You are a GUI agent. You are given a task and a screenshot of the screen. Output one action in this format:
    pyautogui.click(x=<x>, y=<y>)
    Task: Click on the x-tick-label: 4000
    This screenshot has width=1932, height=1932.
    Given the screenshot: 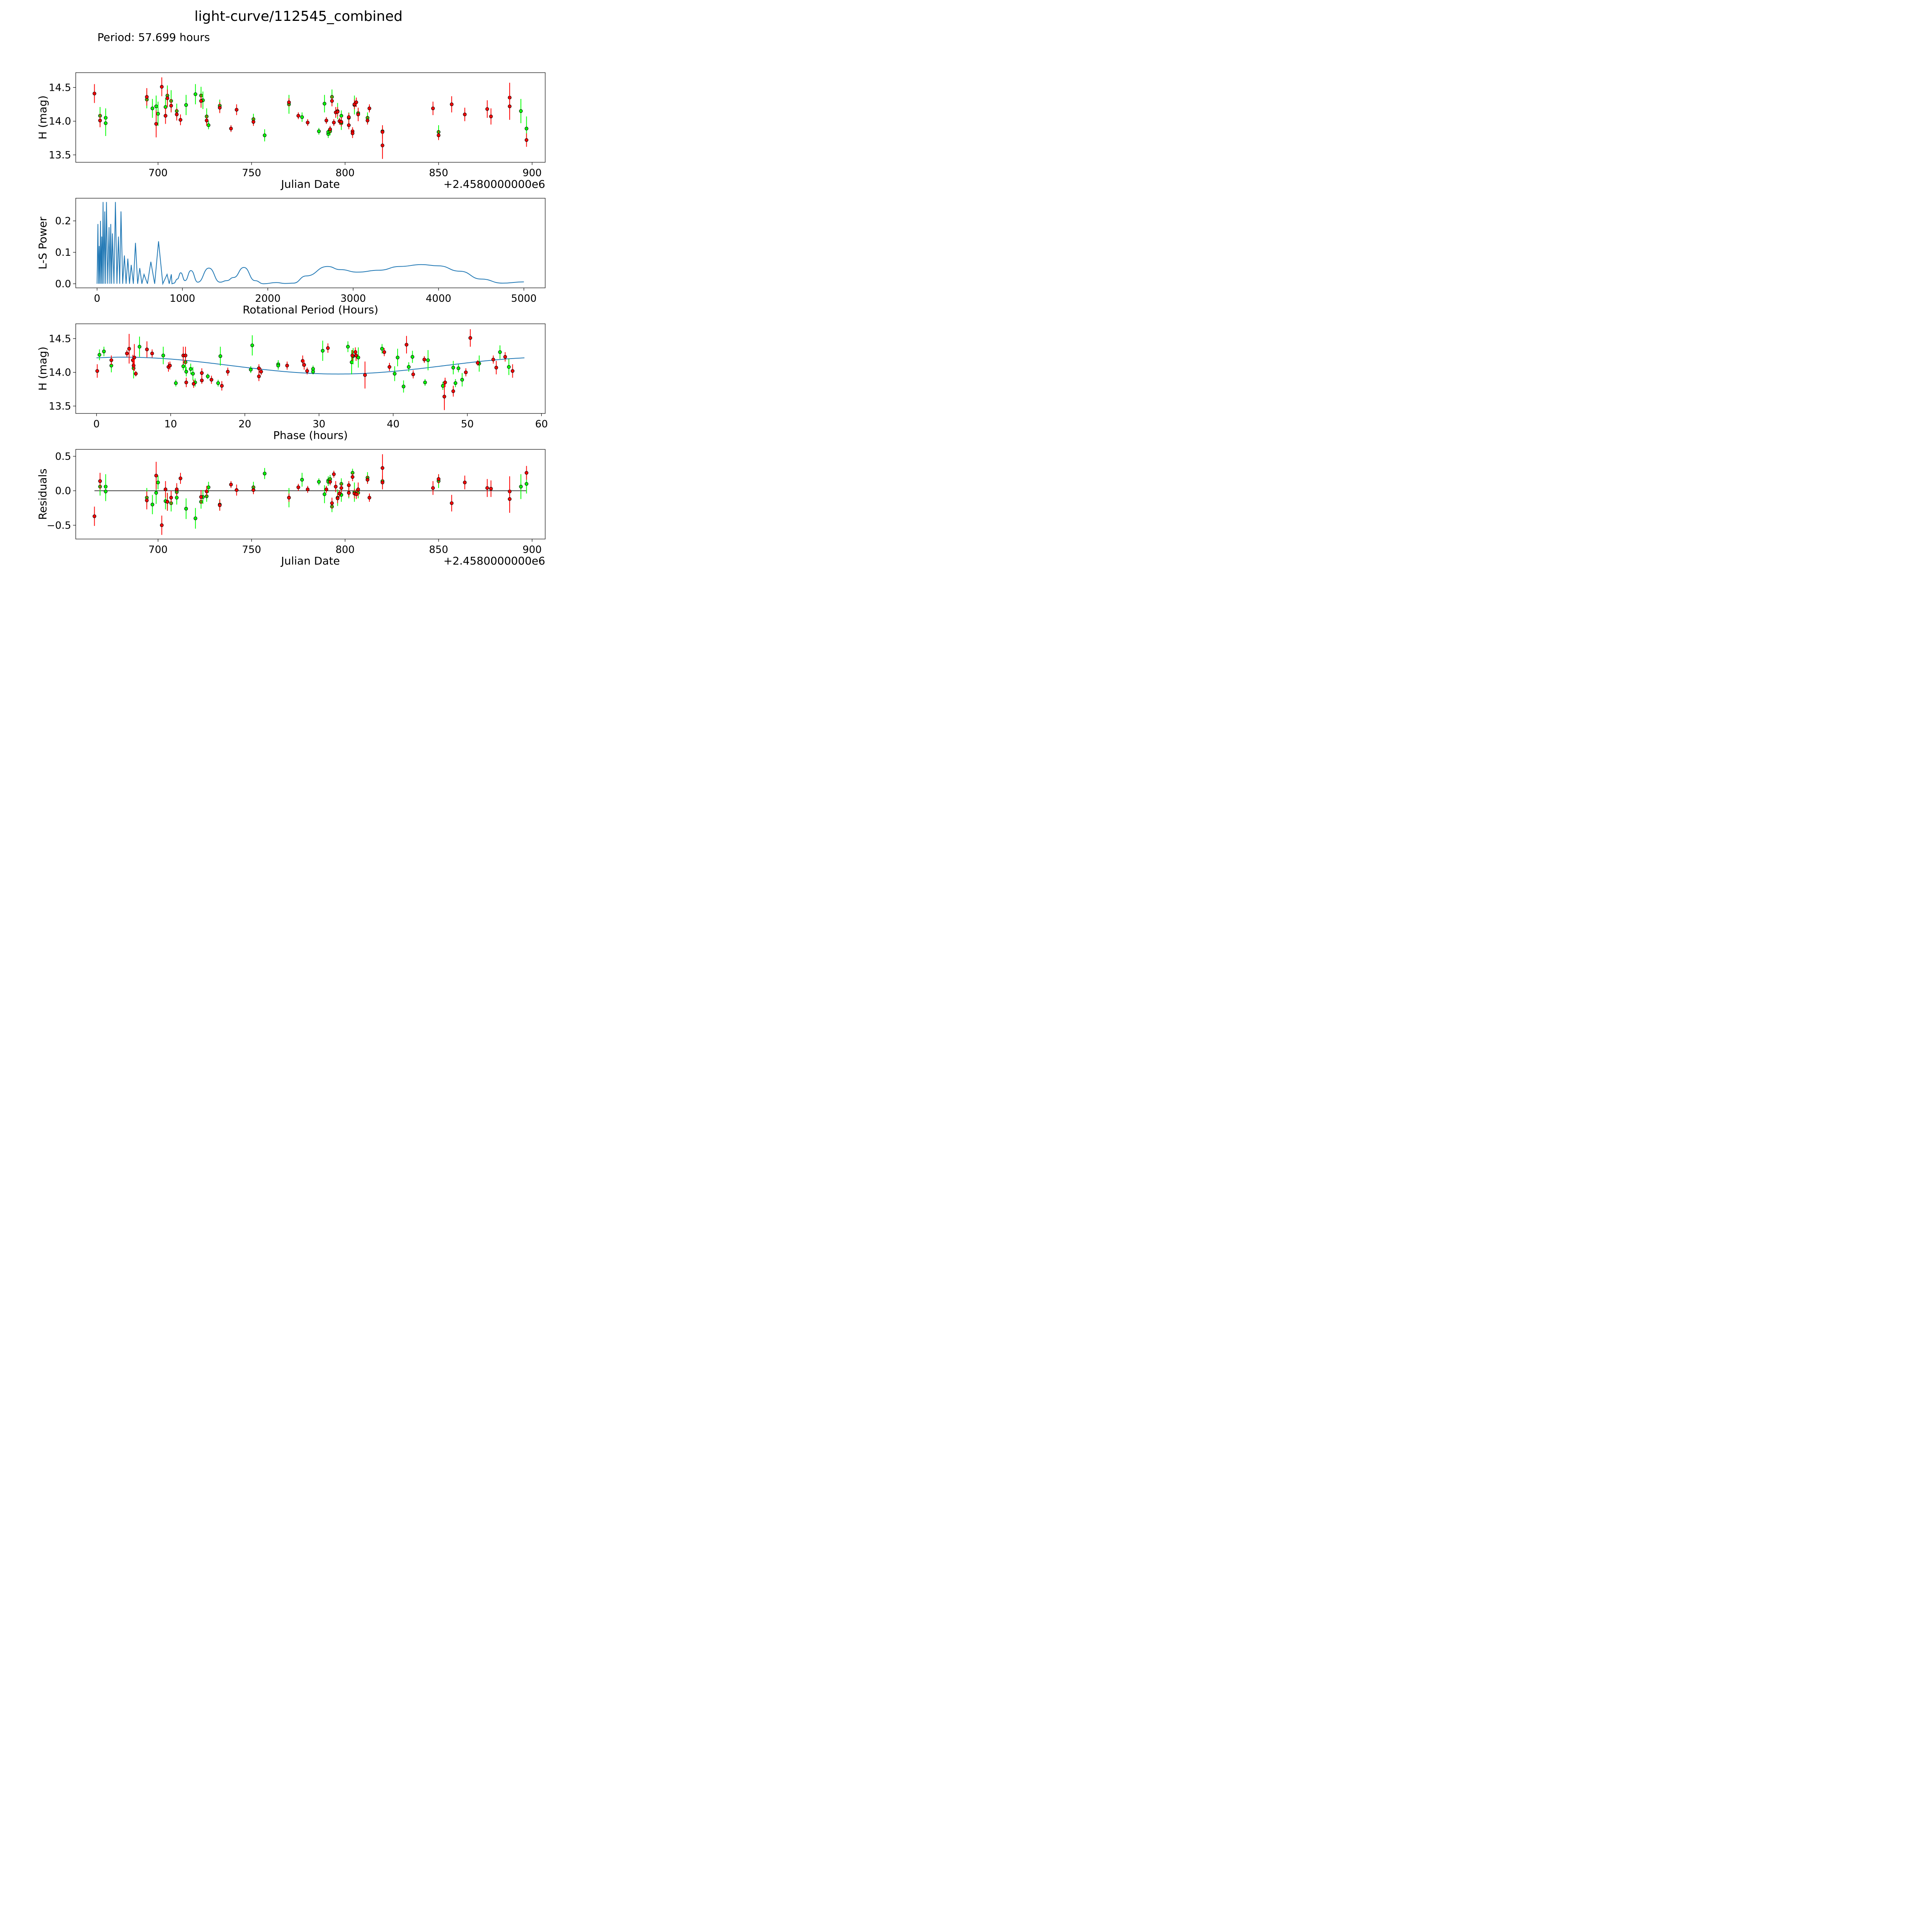 What is the action you would take?
    pyautogui.click(x=439, y=298)
    